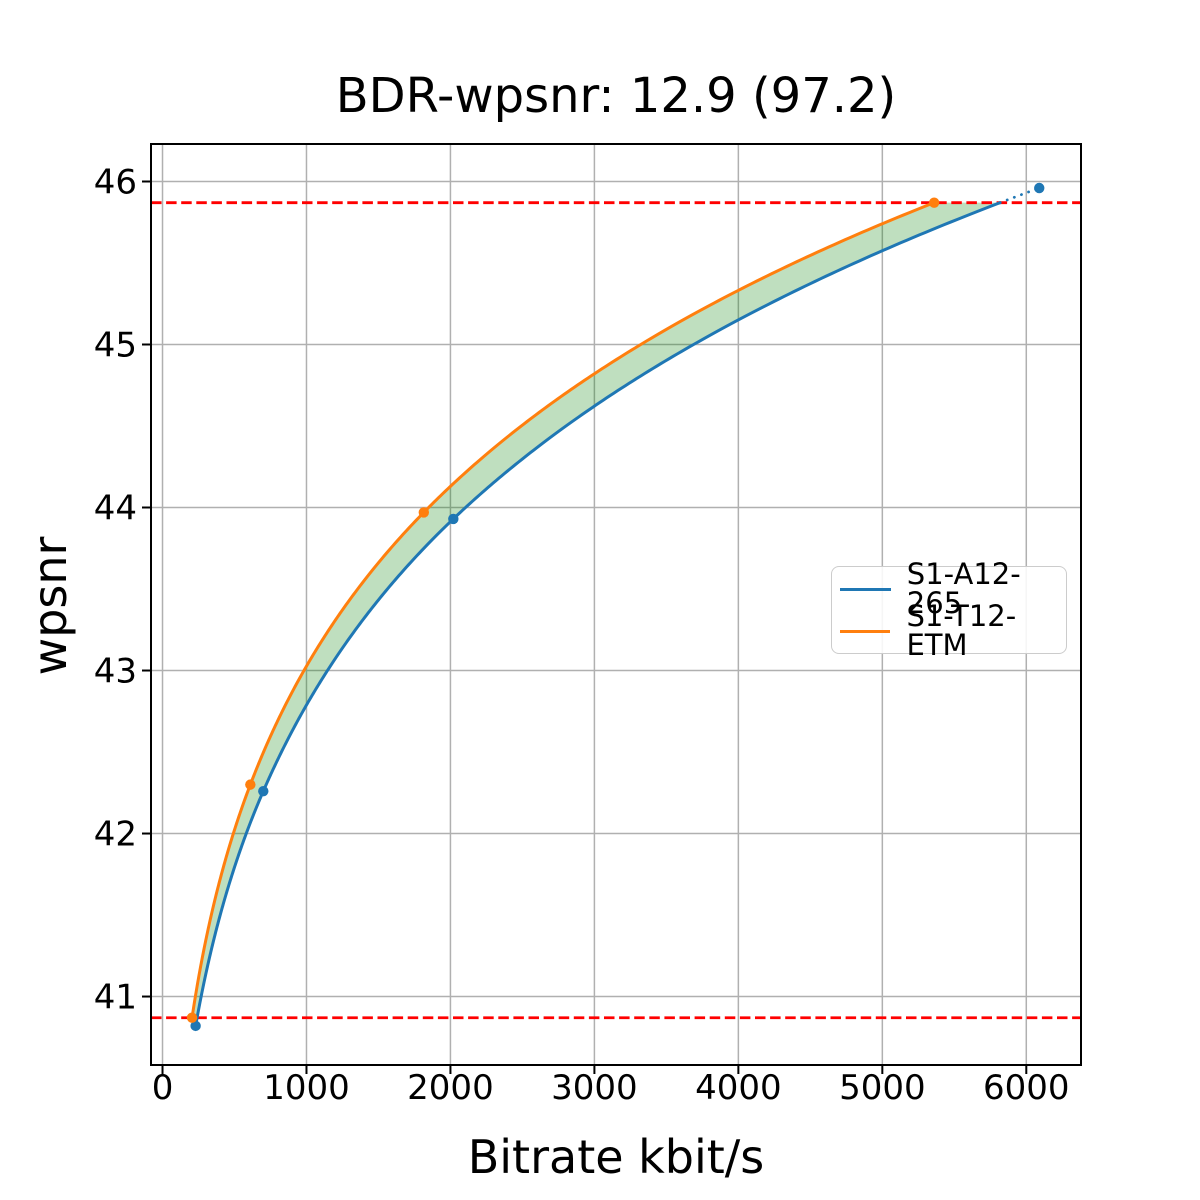 Image resolution: width=1200 pixels, height=1200 pixels. What do you see at coordinates (115, 998) in the screenshot?
I see `y-tick-label: 41` at bounding box center [115, 998].